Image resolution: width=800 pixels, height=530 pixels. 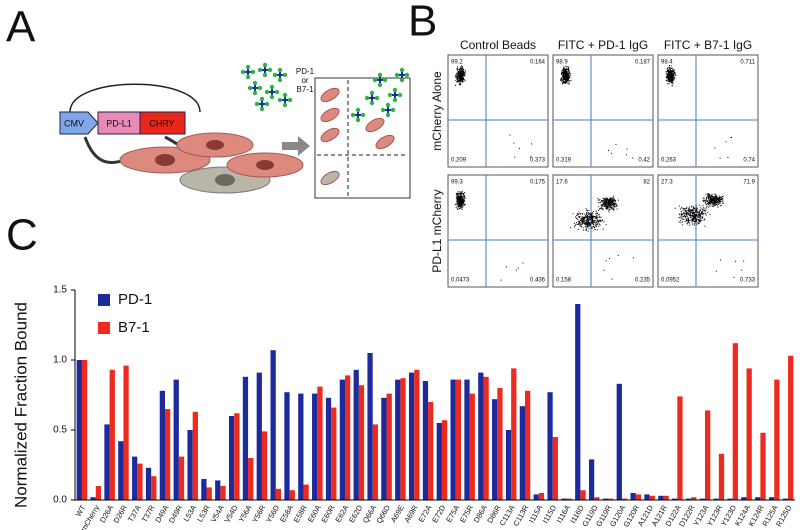 I want to click on panel-label: B, so click(x=422, y=23).